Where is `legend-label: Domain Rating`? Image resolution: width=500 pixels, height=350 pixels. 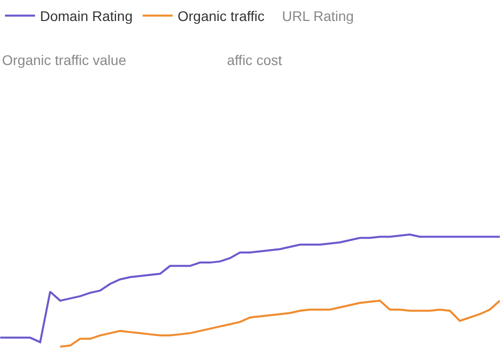
legend-label: Domain Rating is located at coordinates (86, 16).